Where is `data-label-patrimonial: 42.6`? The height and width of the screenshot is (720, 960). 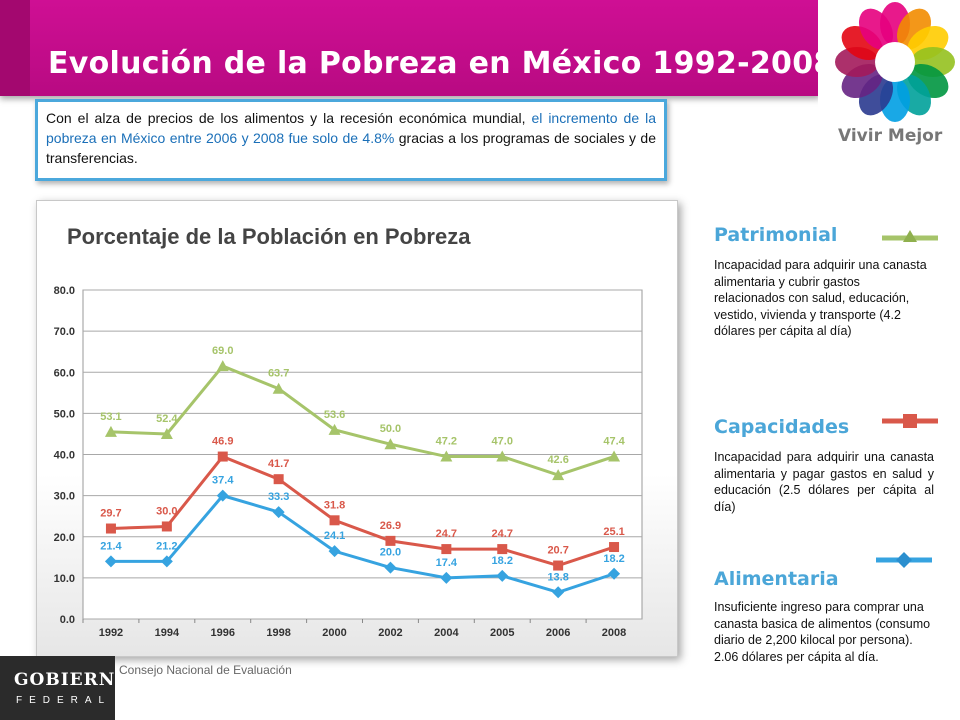
data-label-patrimonial: 42.6 is located at coordinates (557, 460).